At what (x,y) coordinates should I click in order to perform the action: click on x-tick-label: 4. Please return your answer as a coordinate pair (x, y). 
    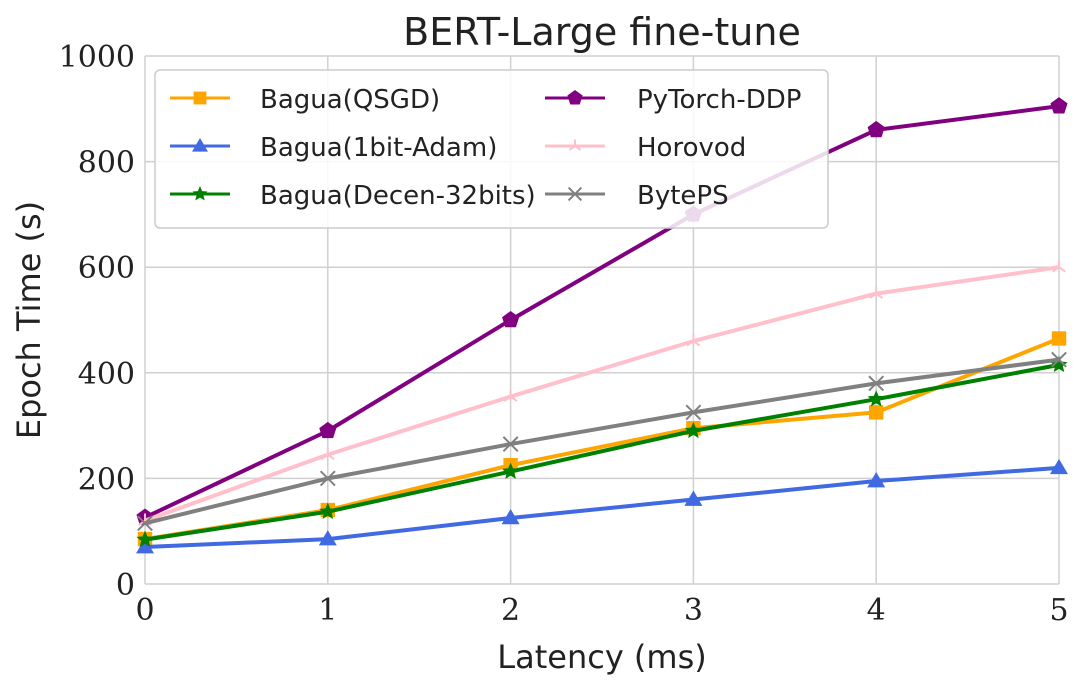
    Looking at the image, I should click on (876, 610).